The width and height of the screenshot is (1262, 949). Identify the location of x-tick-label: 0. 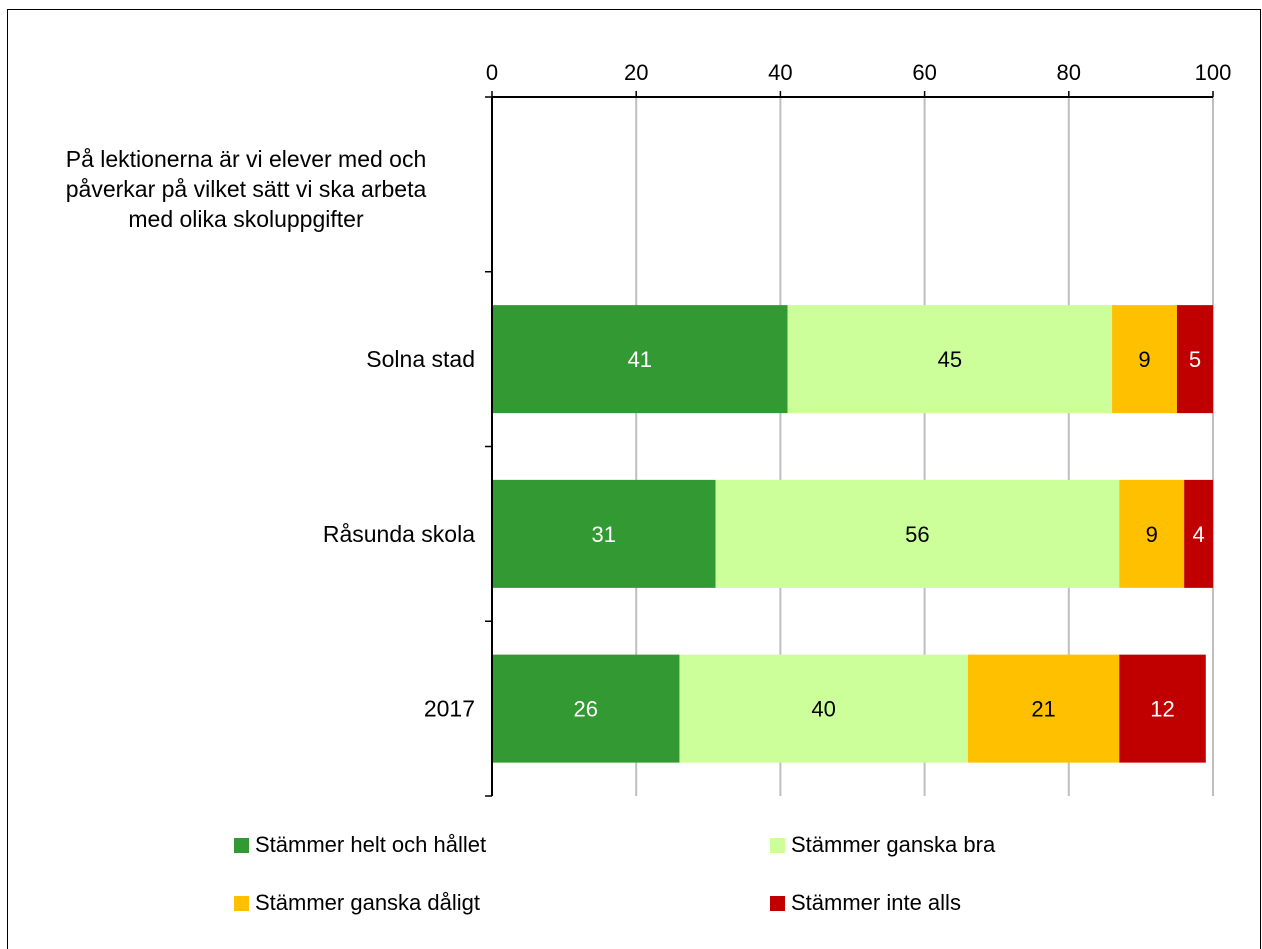
(492, 72).